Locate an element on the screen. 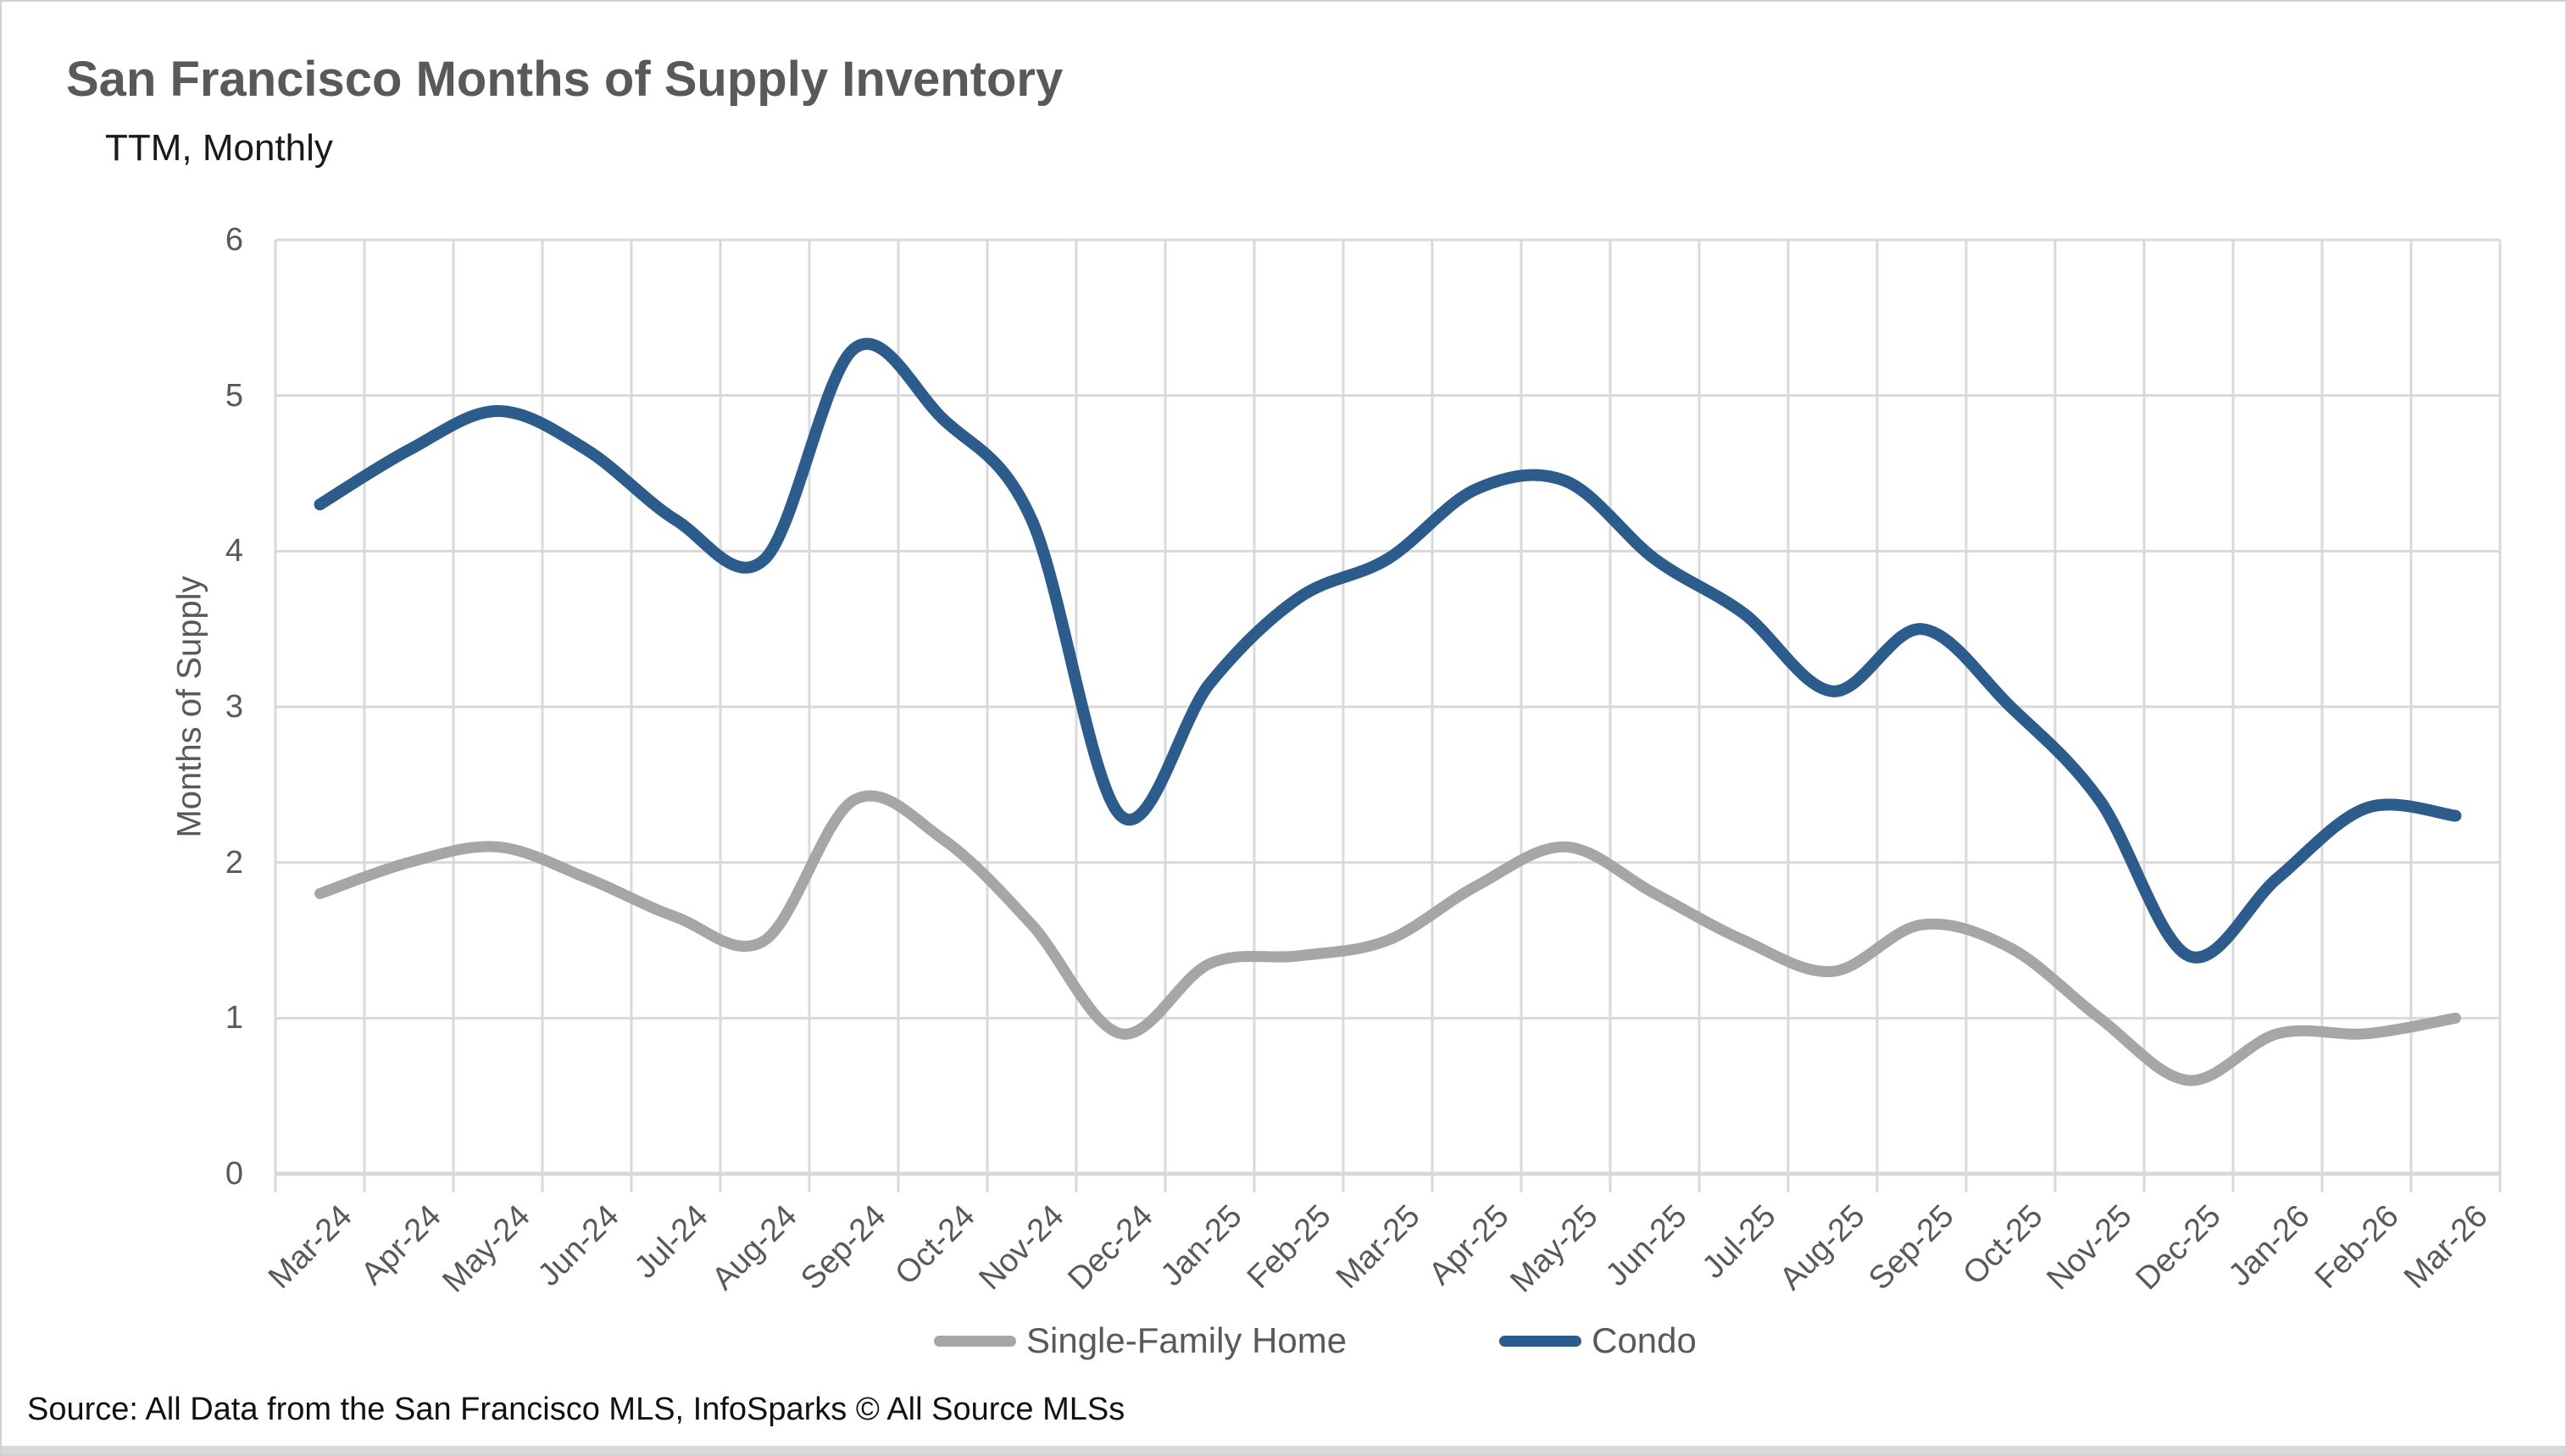 The image size is (2567, 1456). window-bottom-edge is located at coordinates (1283, 1450).